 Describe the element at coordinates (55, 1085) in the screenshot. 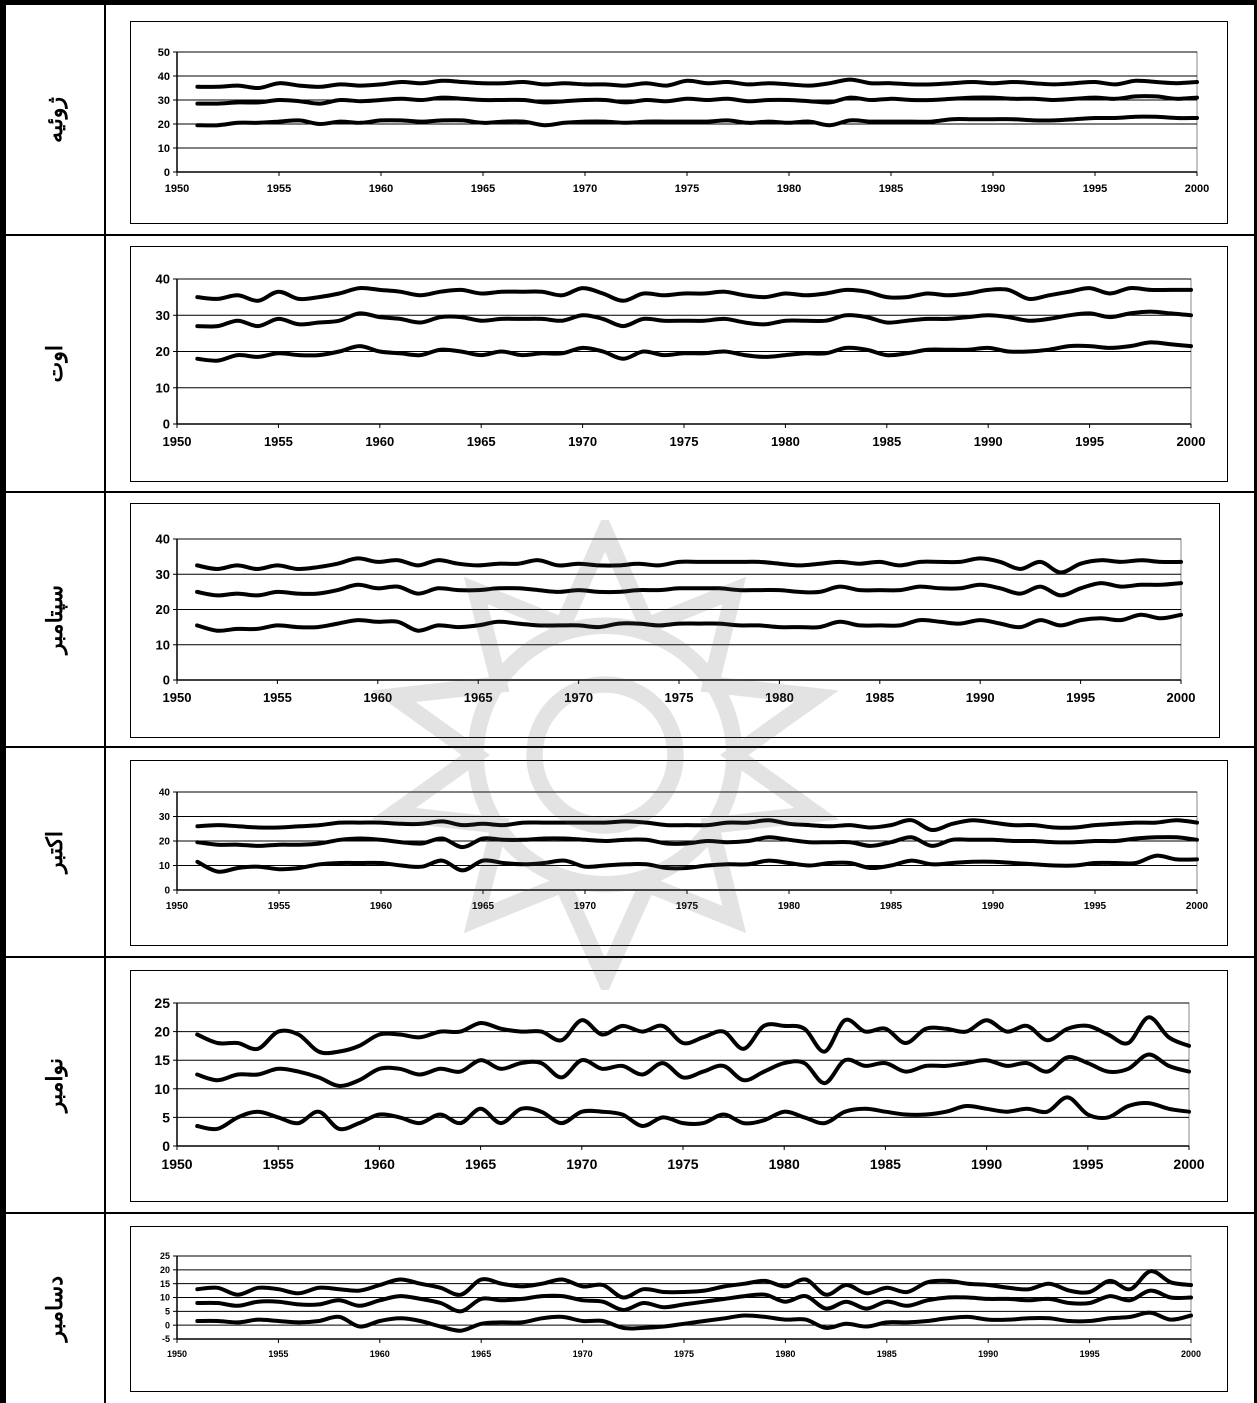

I see `row-label-cell: نوامبر` at that location.